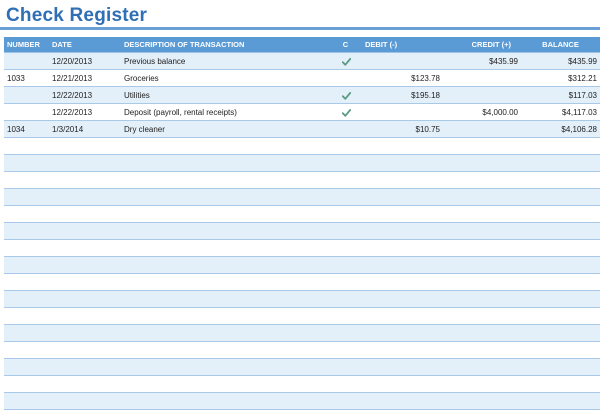 This screenshot has width=600, height=410. What do you see at coordinates (85, 112) in the screenshot?
I see `cell-date: 12/22/2013` at bounding box center [85, 112].